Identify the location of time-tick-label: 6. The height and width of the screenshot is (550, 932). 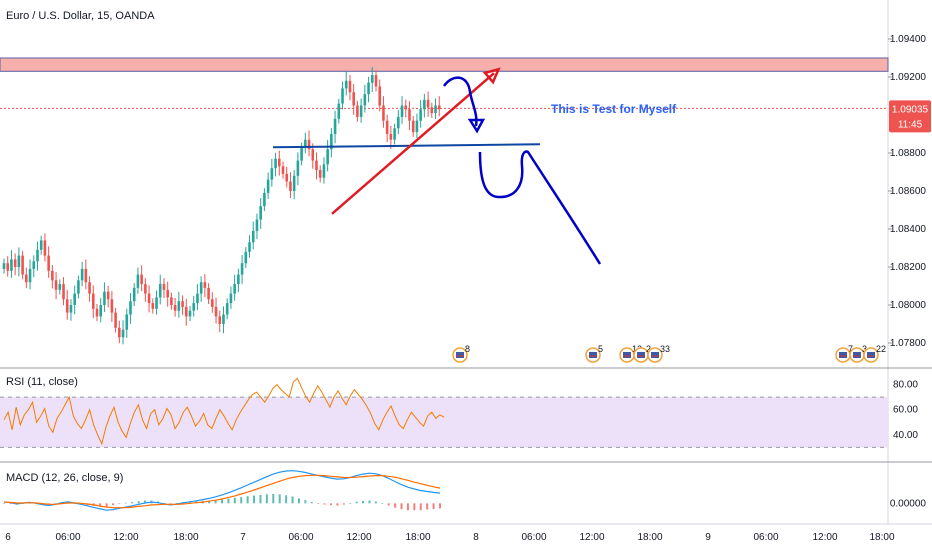
(8, 537).